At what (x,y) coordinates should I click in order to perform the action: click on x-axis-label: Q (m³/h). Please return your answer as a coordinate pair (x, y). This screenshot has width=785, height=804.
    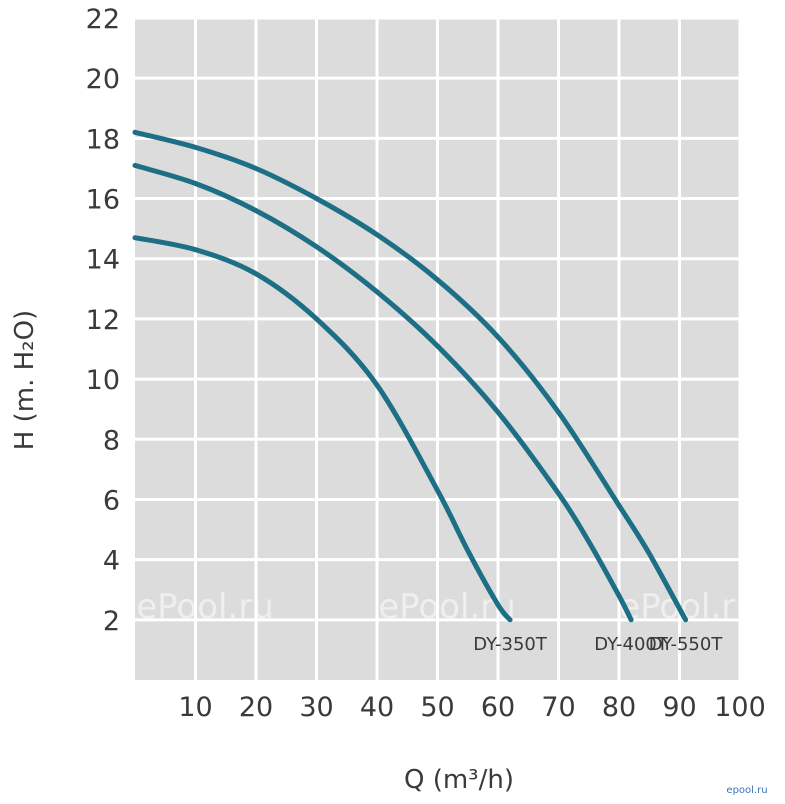
    Looking at the image, I should click on (459, 780).